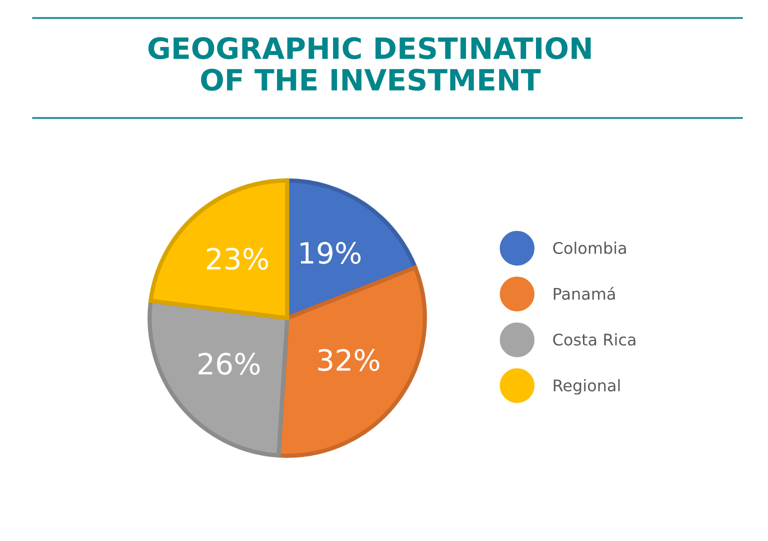 This screenshot has width=768, height=541. Describe the element at coordinates (594, 339) in the screenshot. I see `legend-label: Costa Rica` at that location.